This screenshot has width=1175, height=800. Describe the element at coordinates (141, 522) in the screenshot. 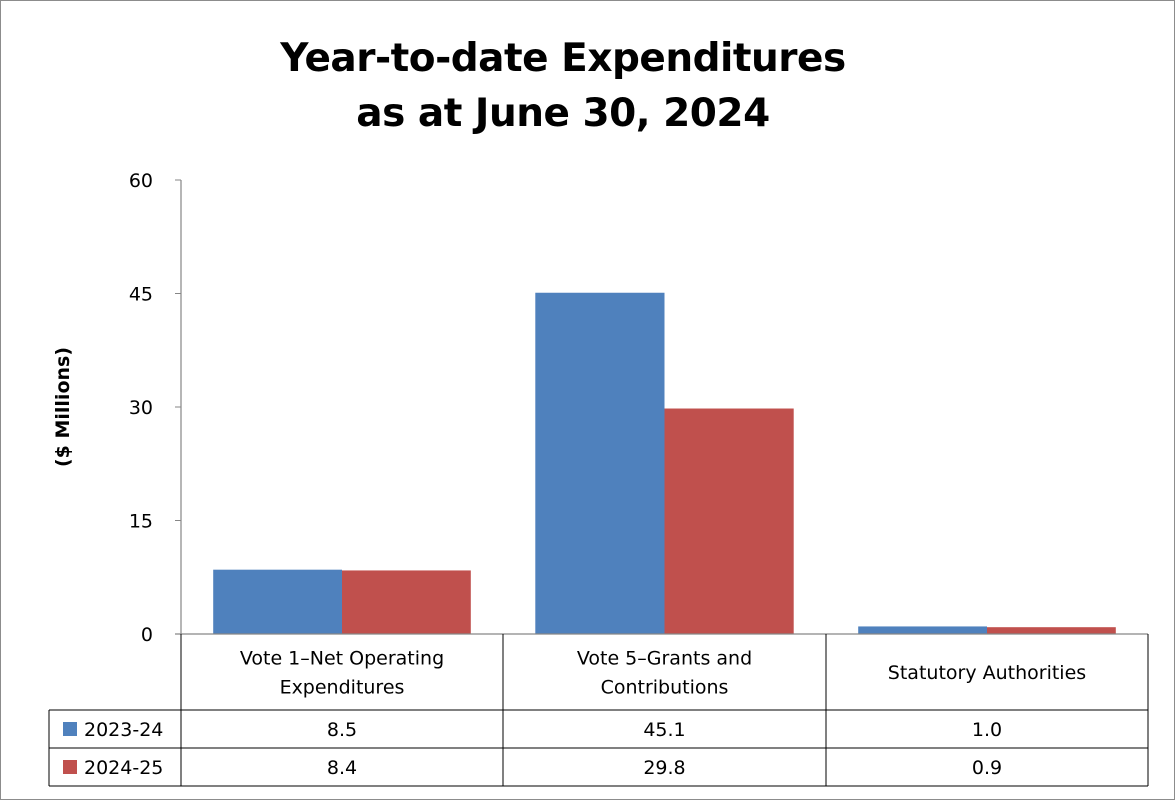

I see `y-tick-label: 15` at that location.